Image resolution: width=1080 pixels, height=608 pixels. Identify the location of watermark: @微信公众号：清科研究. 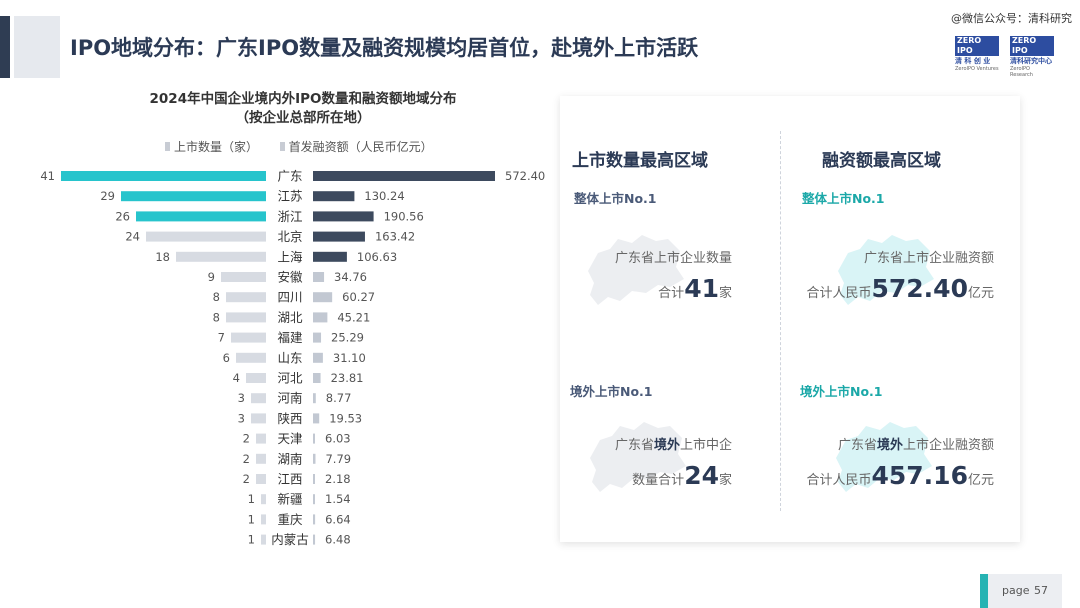
(1011, 18).